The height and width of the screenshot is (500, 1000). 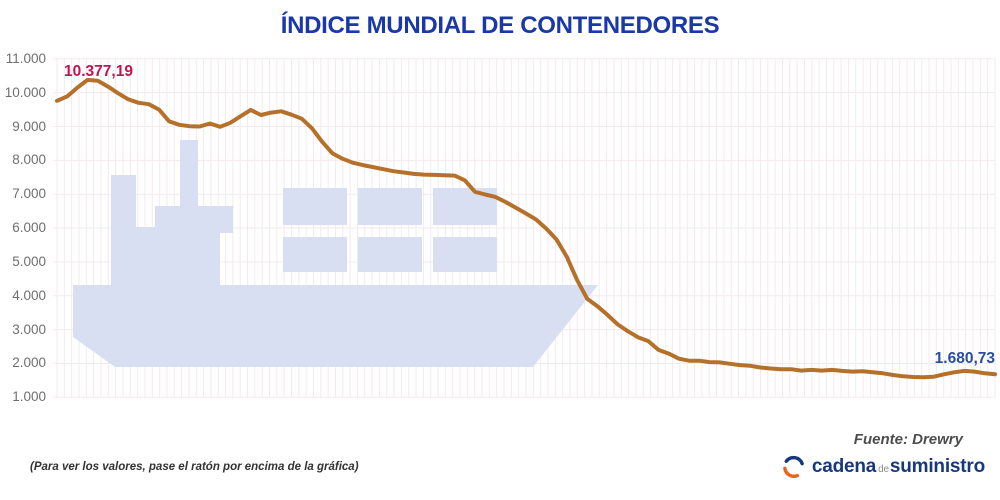 I want to click on y-axis-tick-label: 9.000, so click(x=29, y=126).